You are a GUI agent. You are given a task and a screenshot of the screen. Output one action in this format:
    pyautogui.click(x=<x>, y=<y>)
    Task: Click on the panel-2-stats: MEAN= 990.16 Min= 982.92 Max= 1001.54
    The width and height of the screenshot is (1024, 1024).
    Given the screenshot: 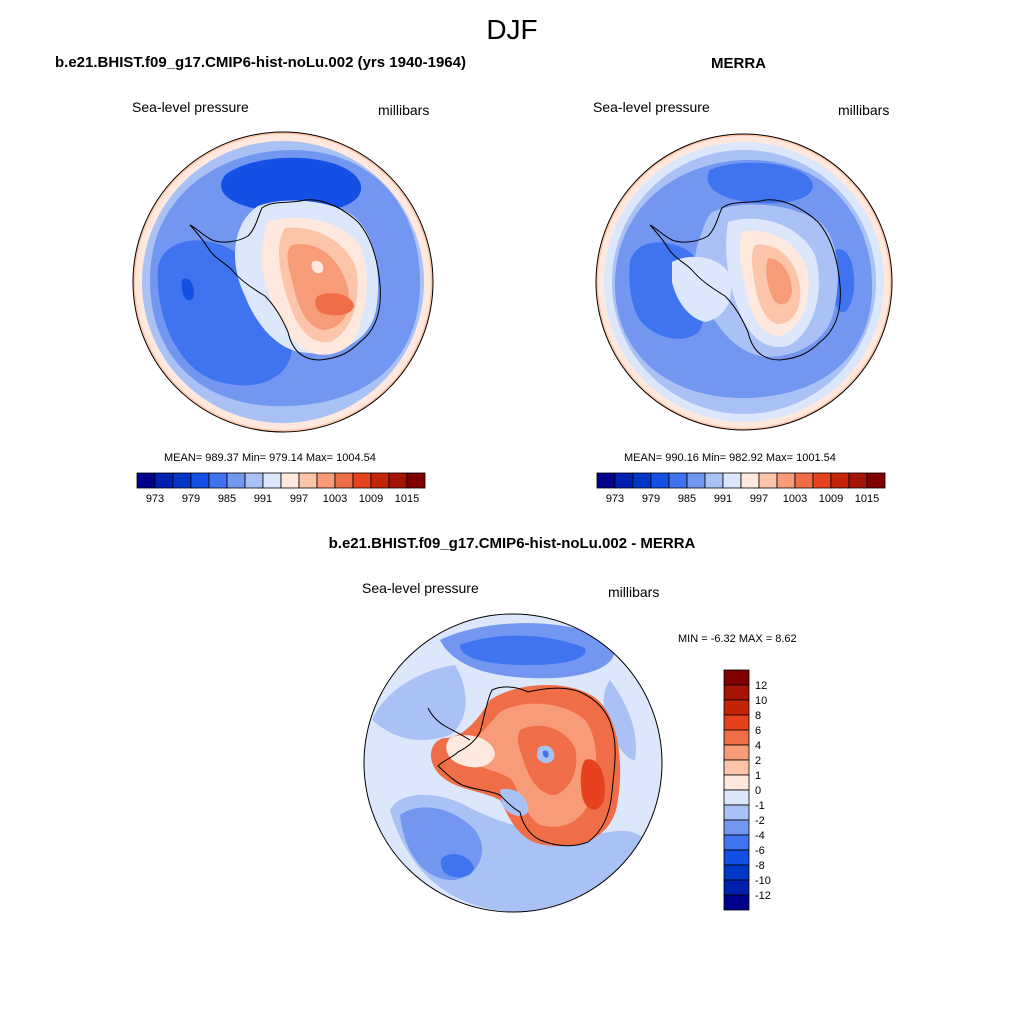 What is the action you would take?
    pyautogui.click(x=730, y=458)
    